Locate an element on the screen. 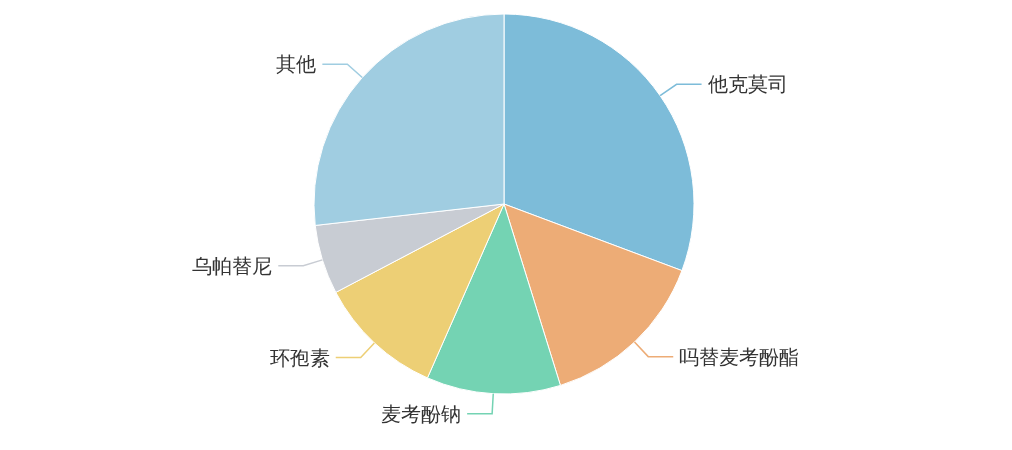 This screenshot has height=450, width=1012. slice-label: 麦考酚钠 is located at coordinates (421, 413).